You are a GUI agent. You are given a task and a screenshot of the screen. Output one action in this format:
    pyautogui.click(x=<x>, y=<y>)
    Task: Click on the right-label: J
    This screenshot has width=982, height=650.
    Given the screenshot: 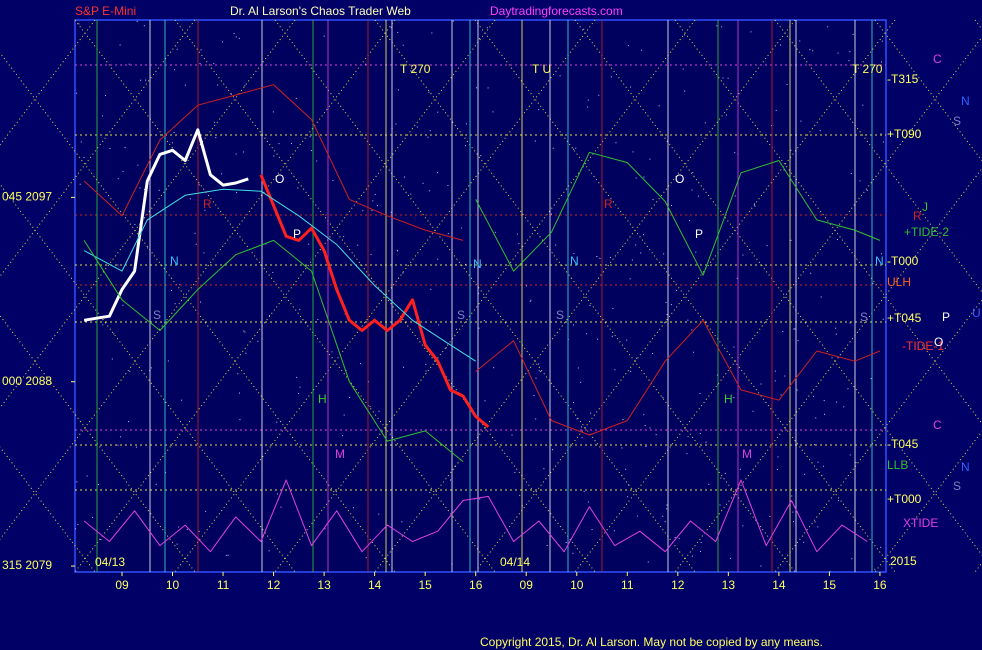 What is the action you would take?
    pyautogui.click(x=925, y=207)
    